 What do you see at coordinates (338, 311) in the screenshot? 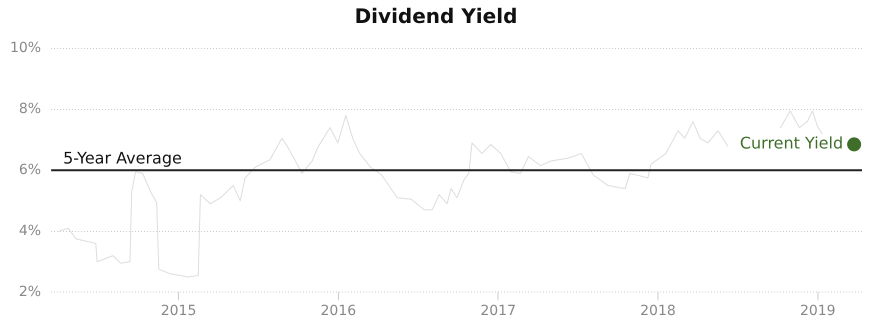
I see `x-tick-label: 2016` at bounding box center [338, 311].